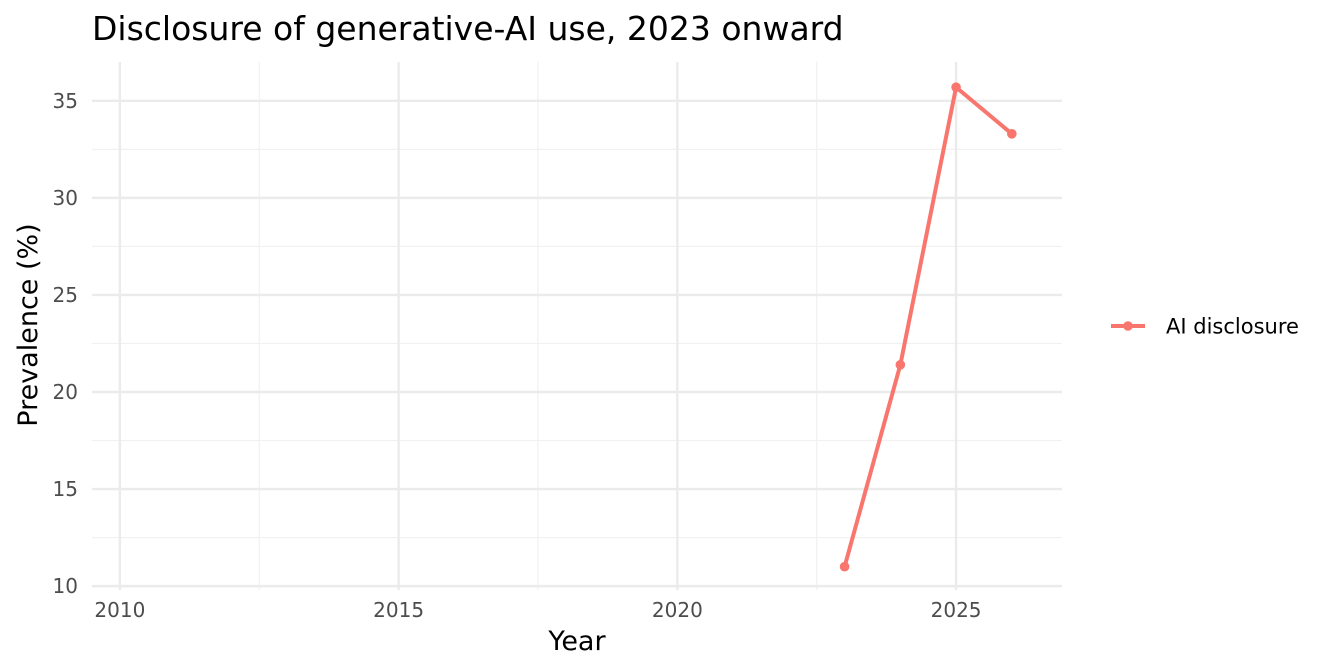  Describe the element at coordinates (119, 610) in the screenshot. I see `x-tick-label: 2010` at that location.